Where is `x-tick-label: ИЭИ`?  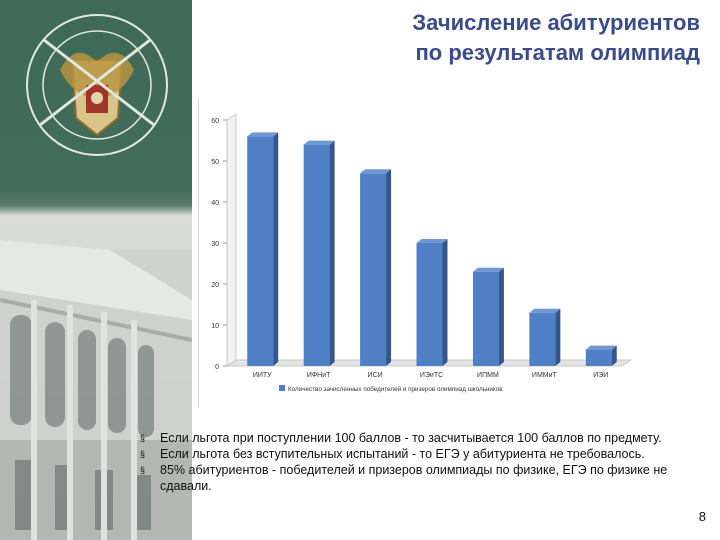 x-tick-label: ИЭИ is located at coordinates (600, 375).